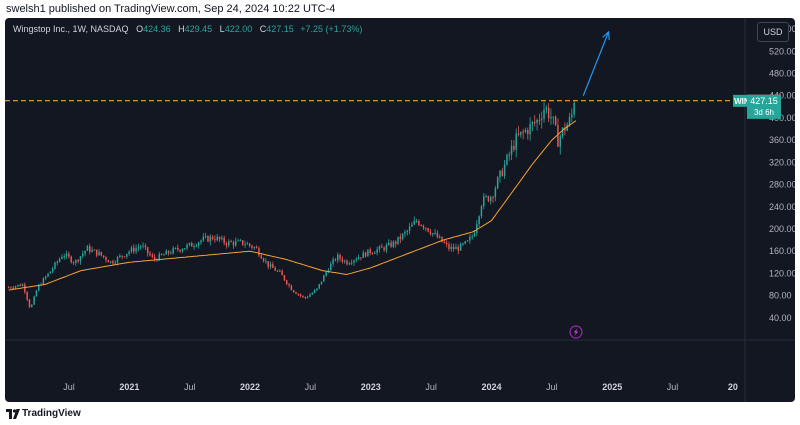  What do you see at coordinates (238, 29) in the screenshot?
I see `low-value: 422.00` at bounding box center [238, 29].